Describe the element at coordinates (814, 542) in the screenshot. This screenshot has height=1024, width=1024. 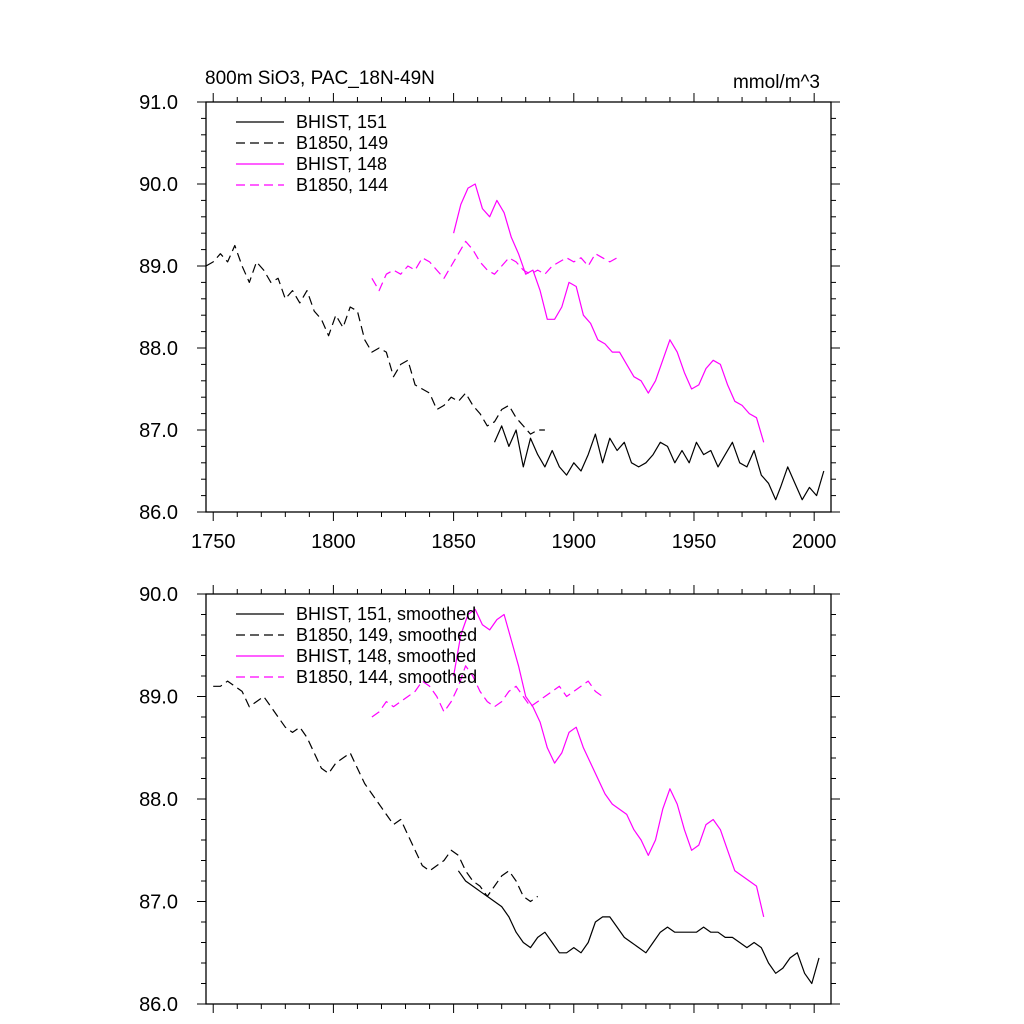
I see `x-tick-label: 2000` at that location.